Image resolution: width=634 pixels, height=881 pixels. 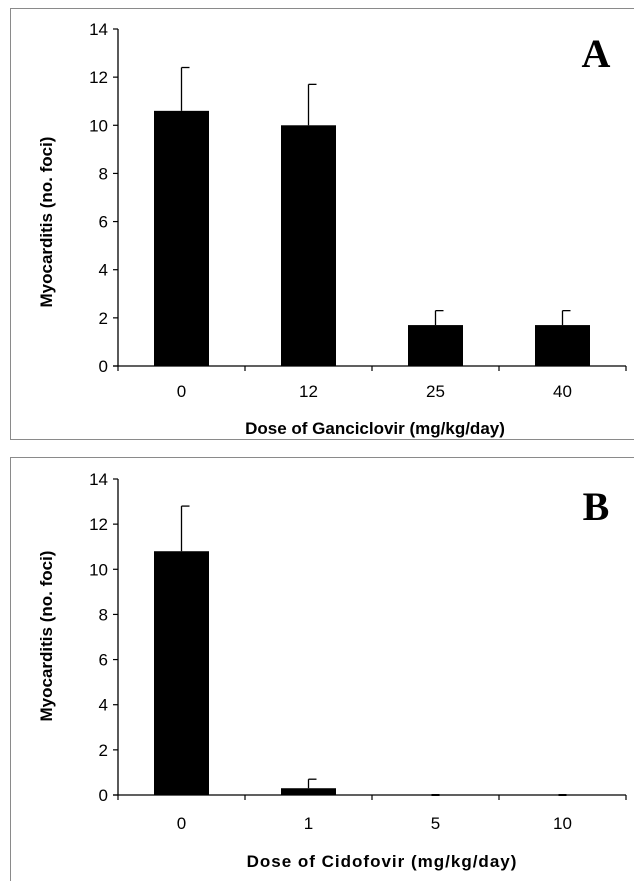 What do you see at coordinates (562, 391) in the screenshot?
I see `x-tick-label: 40` at bounding box center [562, 391].